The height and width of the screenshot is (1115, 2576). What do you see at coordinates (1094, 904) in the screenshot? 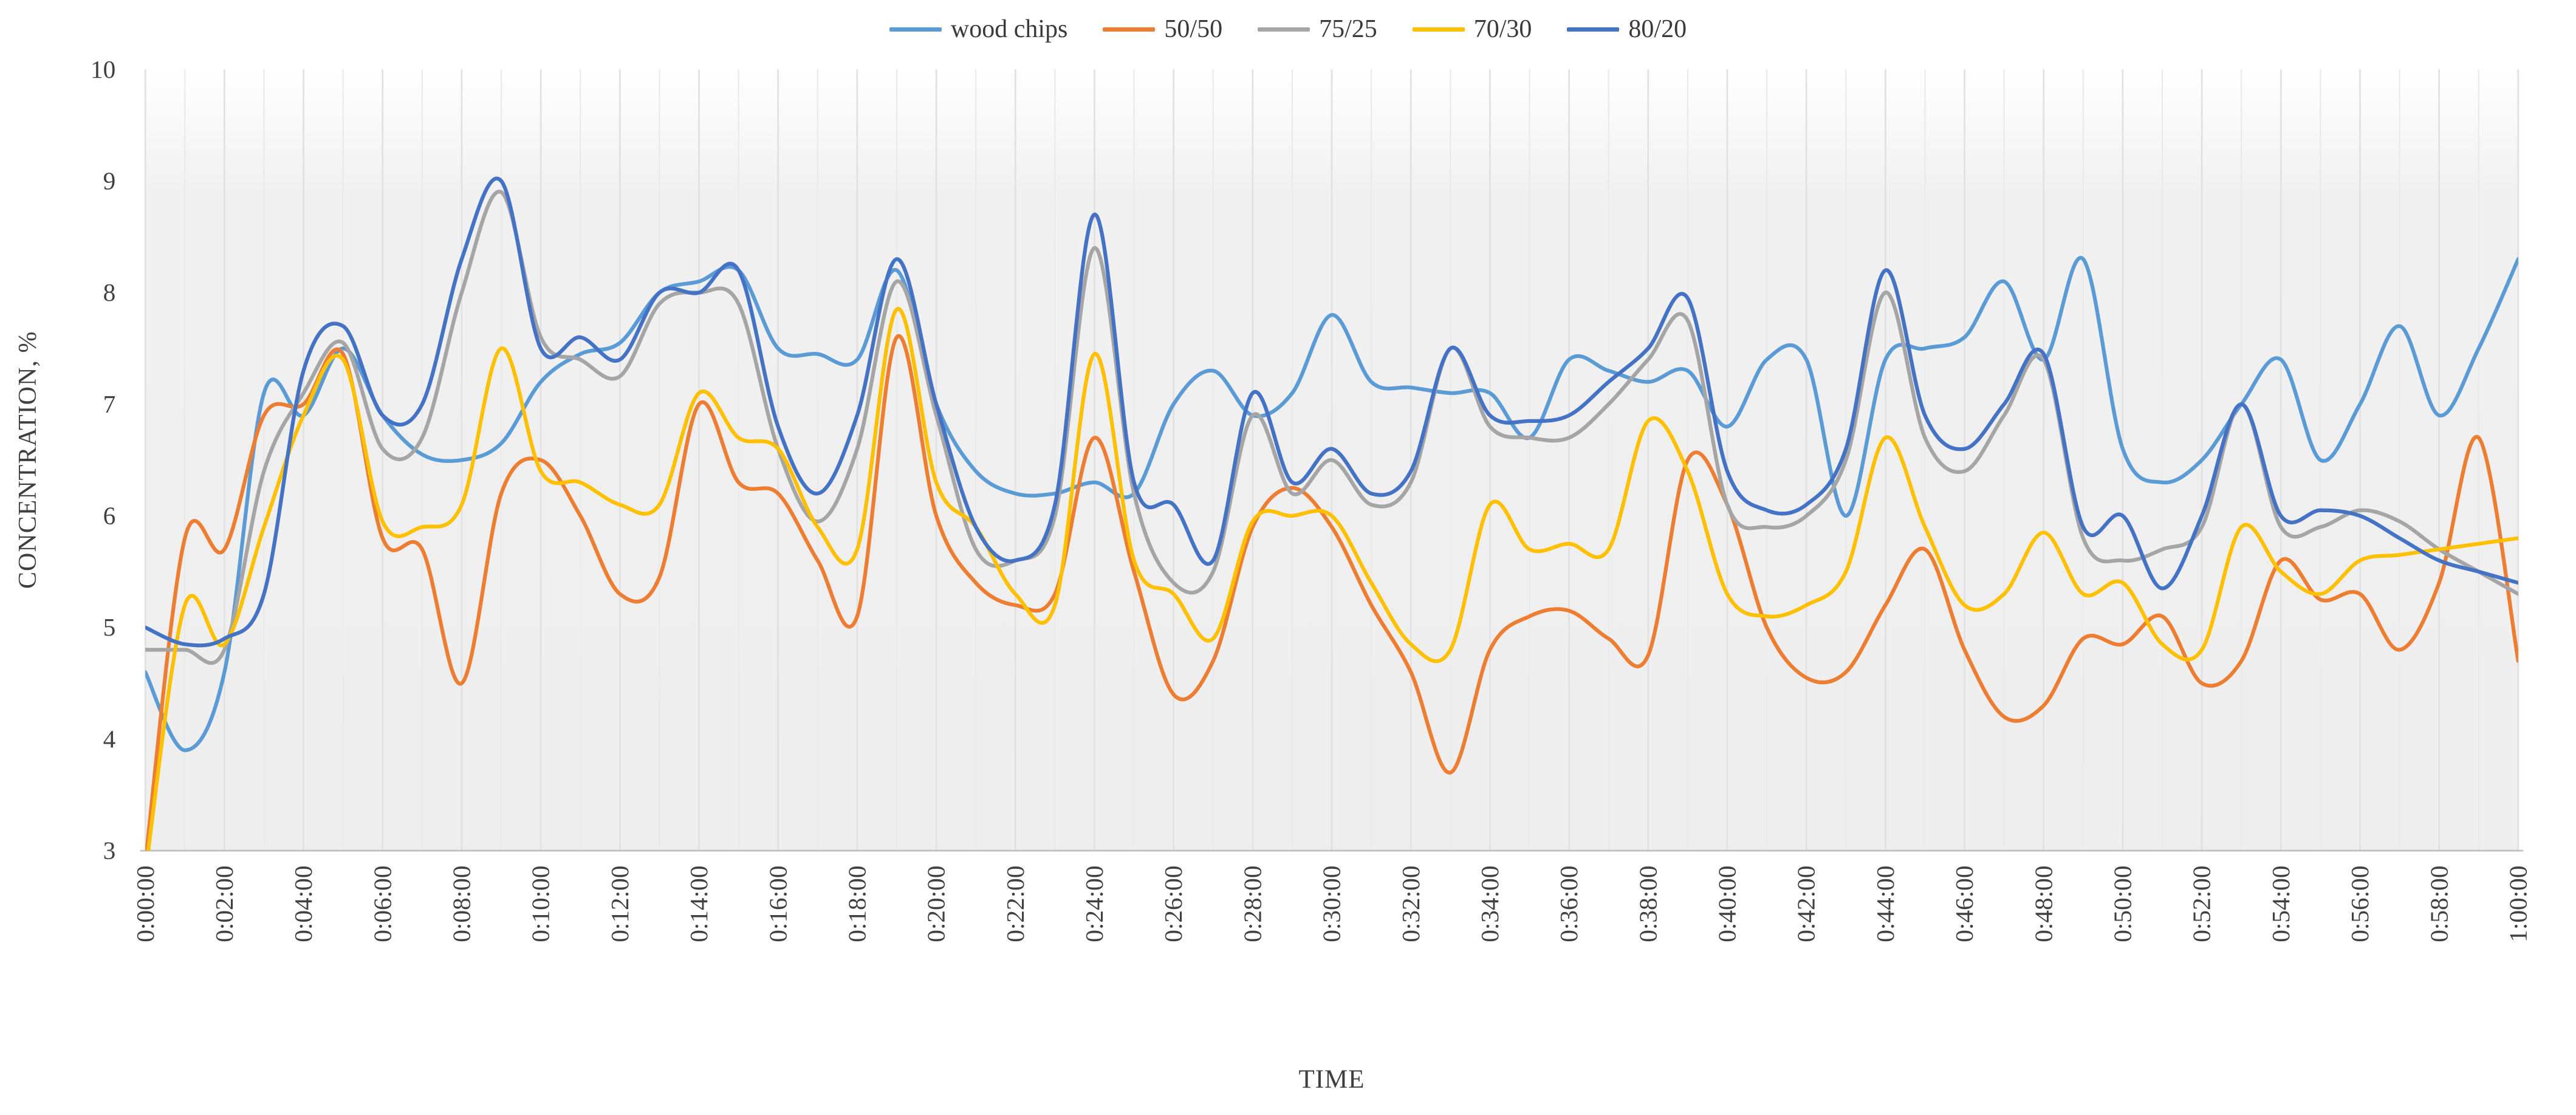
I see `x-tick-label: 0:24:00` at bounding box center [1094, 904].